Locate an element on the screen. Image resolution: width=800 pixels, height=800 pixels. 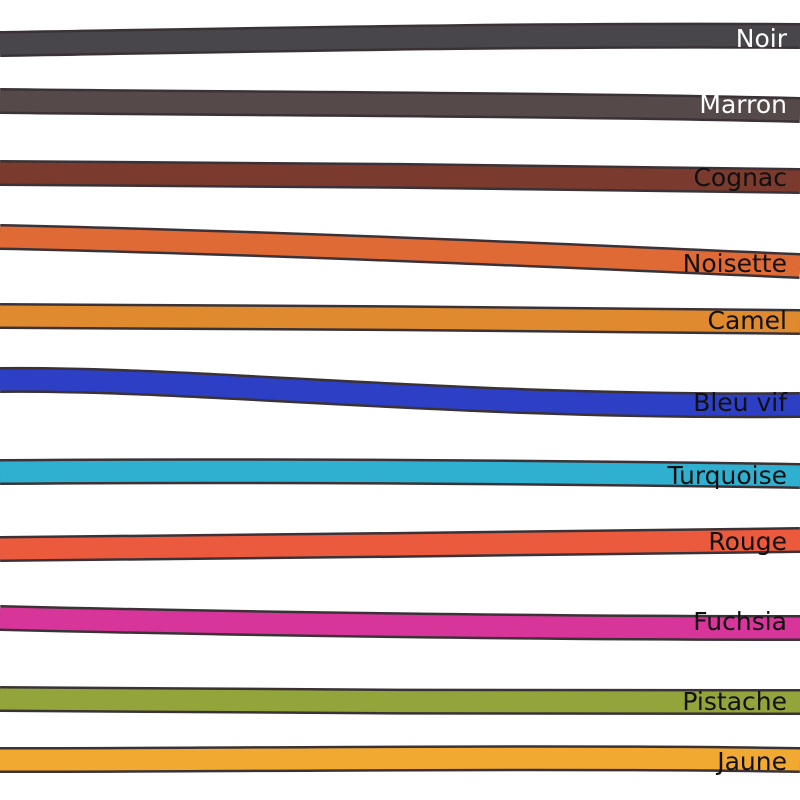
color-label: Turquoise is located at coordinates (726, 475).